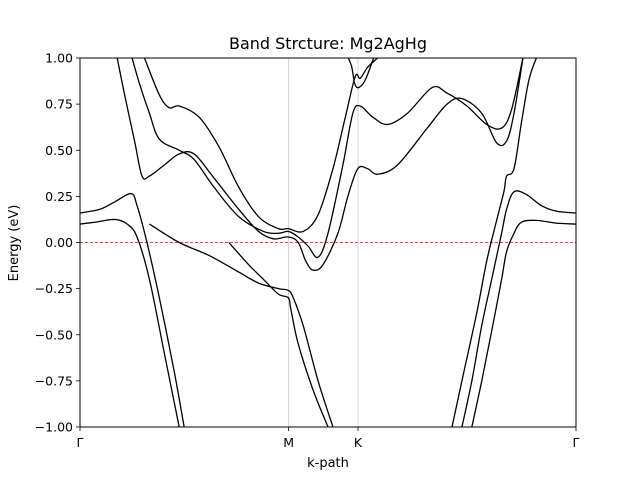 The width and height of the screenshot is (640, 480). I want to click on y-tick-label: −0.50, so click(54, 334).